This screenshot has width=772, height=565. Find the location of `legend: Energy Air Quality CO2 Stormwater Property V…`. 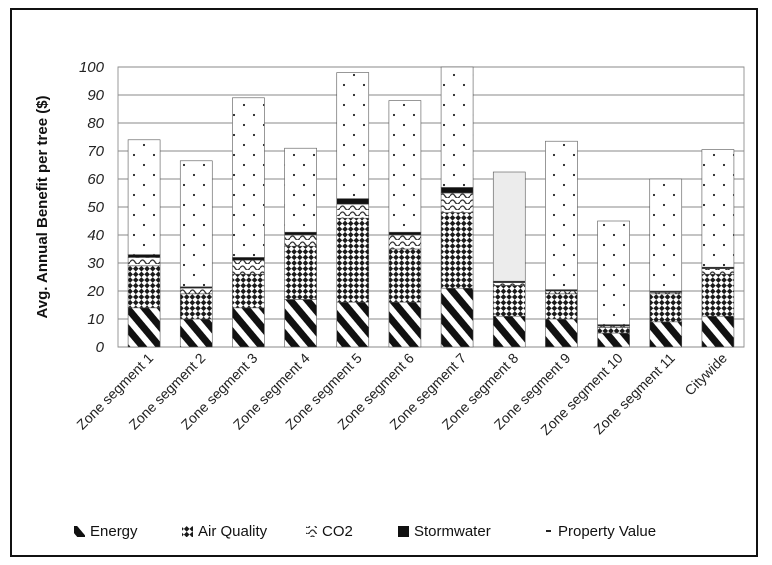

legend: Energy Air Quality CO2 Stormwater Property V… is located at coordinates (365, 531).